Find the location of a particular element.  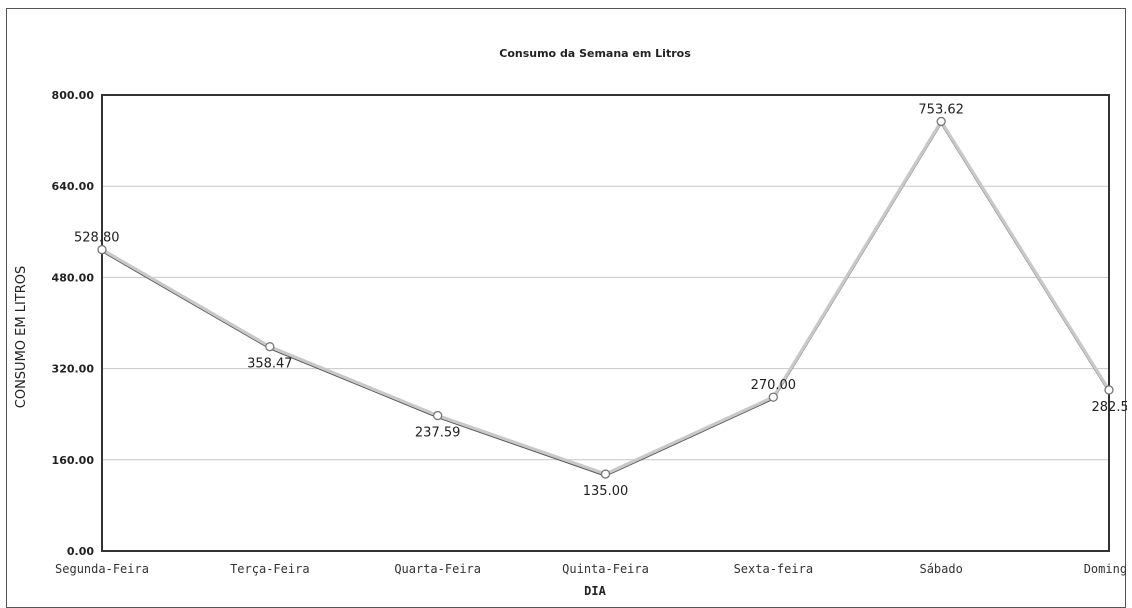

y-axis-label: CONSUMO EM LITROS is located at coordinates (21, 337).